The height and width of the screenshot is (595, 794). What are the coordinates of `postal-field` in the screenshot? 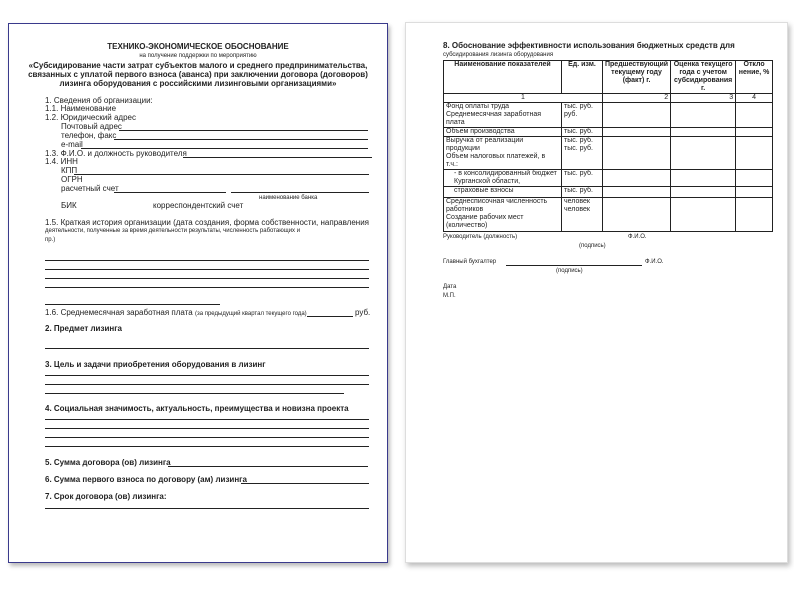 It's located at (243, 130).